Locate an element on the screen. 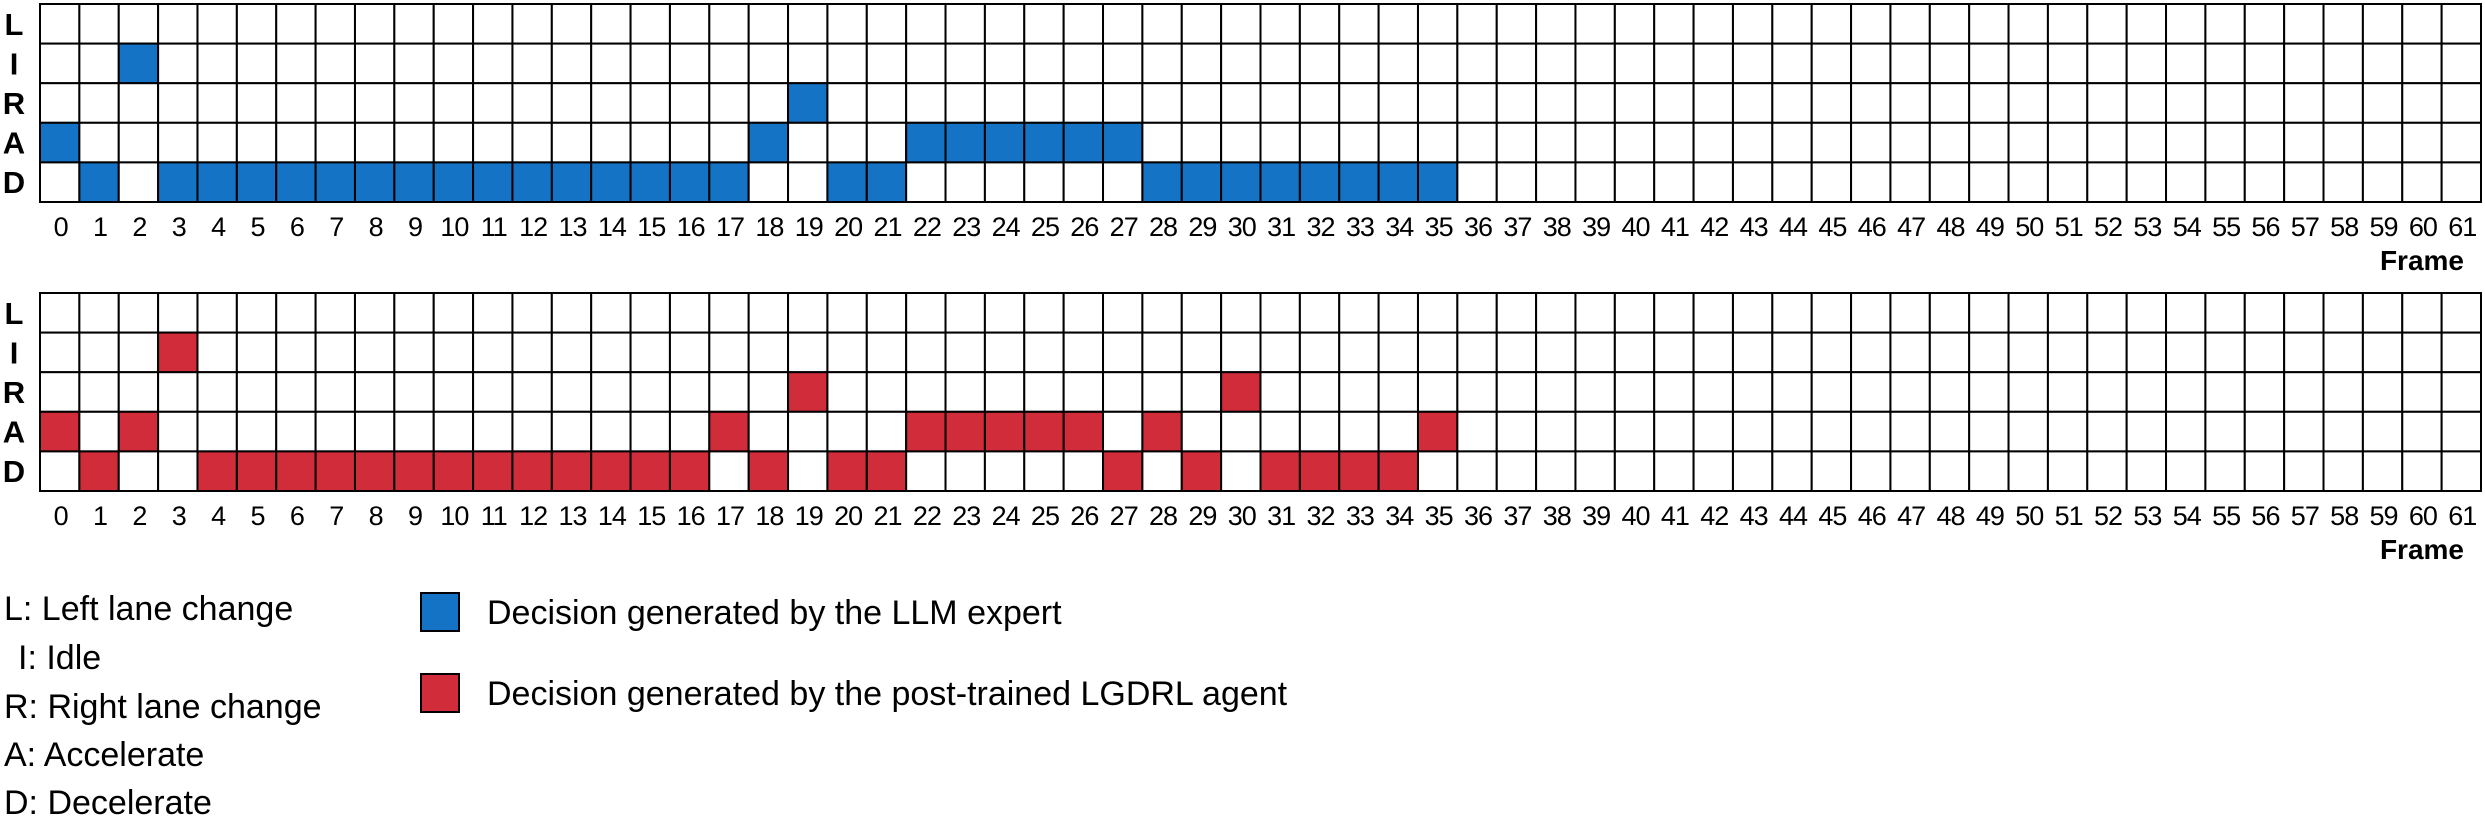  tick-label: 14 is located at coordinates (612, 227).